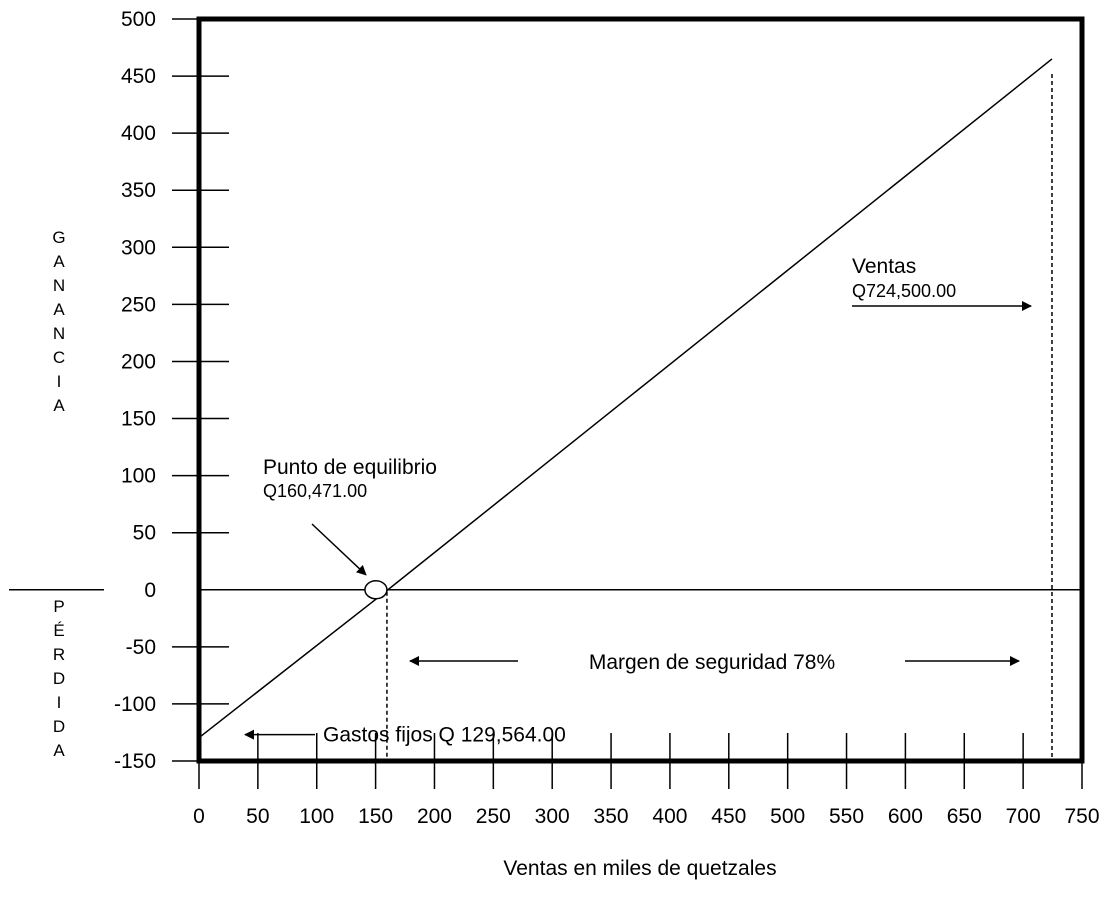  Describe the element at coordinates (257, 816) in the screenshot. I see `x-tick-label: 50` at that location.